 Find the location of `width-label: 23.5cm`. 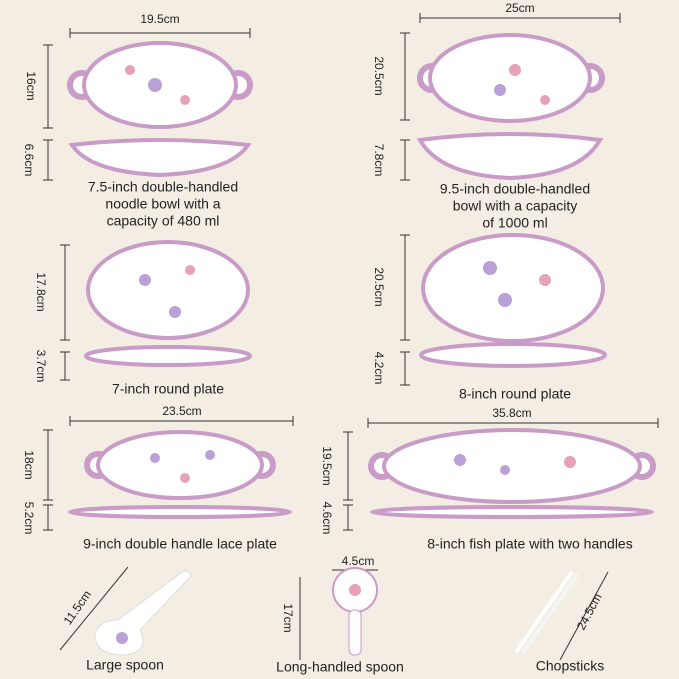

width-label: 23.5cm is located at coordinates (181, 411).